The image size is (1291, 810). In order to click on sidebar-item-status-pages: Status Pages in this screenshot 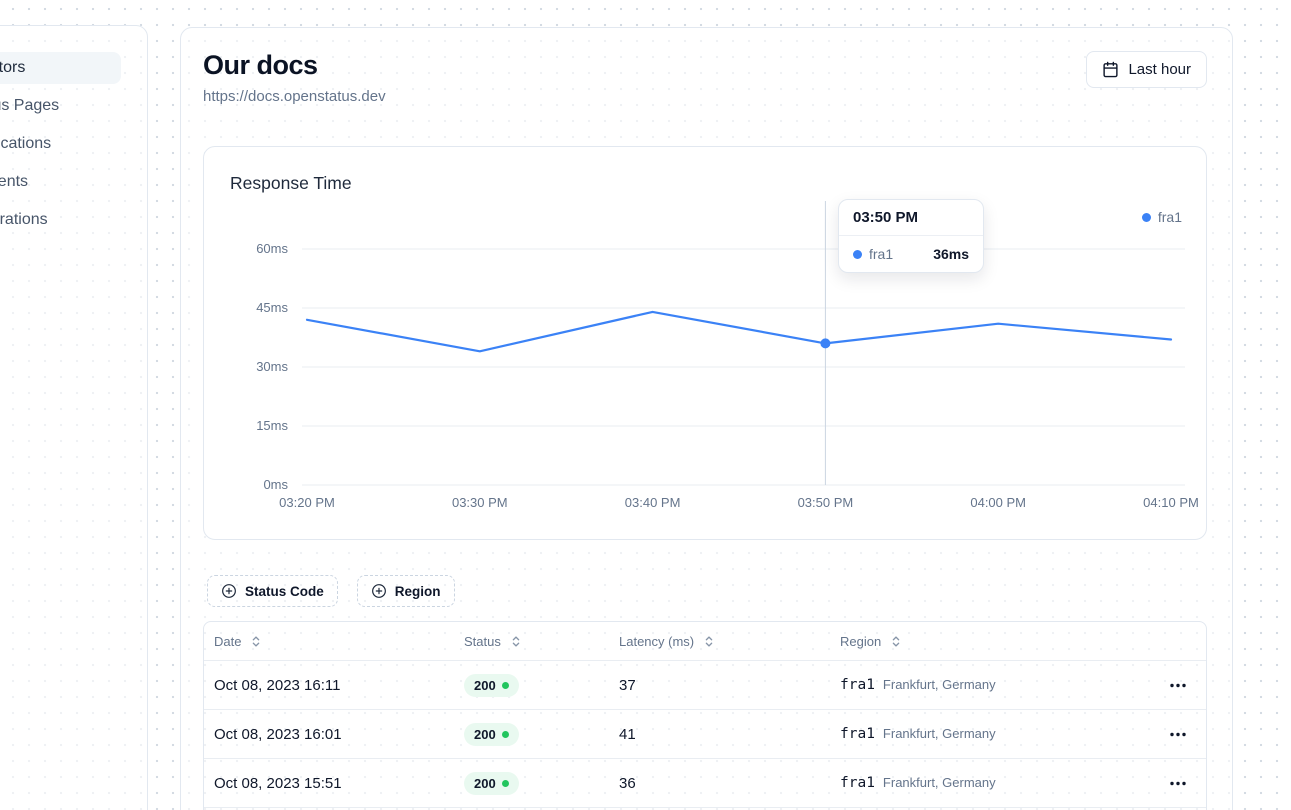, I will do `click(60, 106)`.